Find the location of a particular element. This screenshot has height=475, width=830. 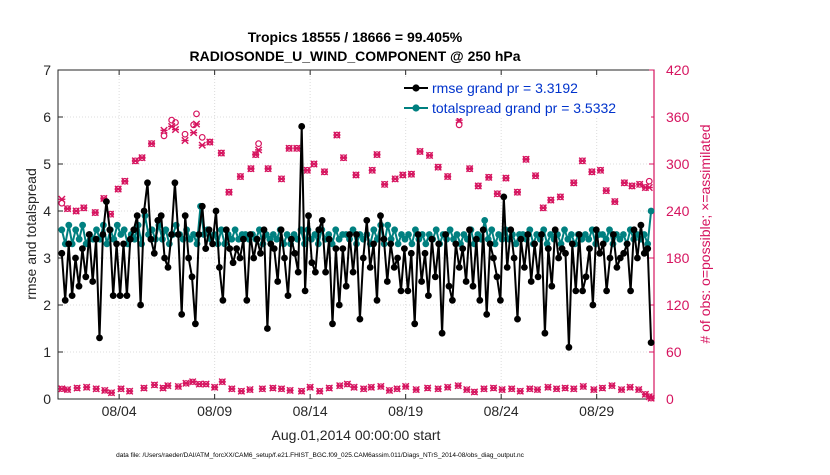

chart-title-line2: RADIOSONDE_U_WIND_COMPONENT @ 250 hPa is located at coordinates (354, 56).